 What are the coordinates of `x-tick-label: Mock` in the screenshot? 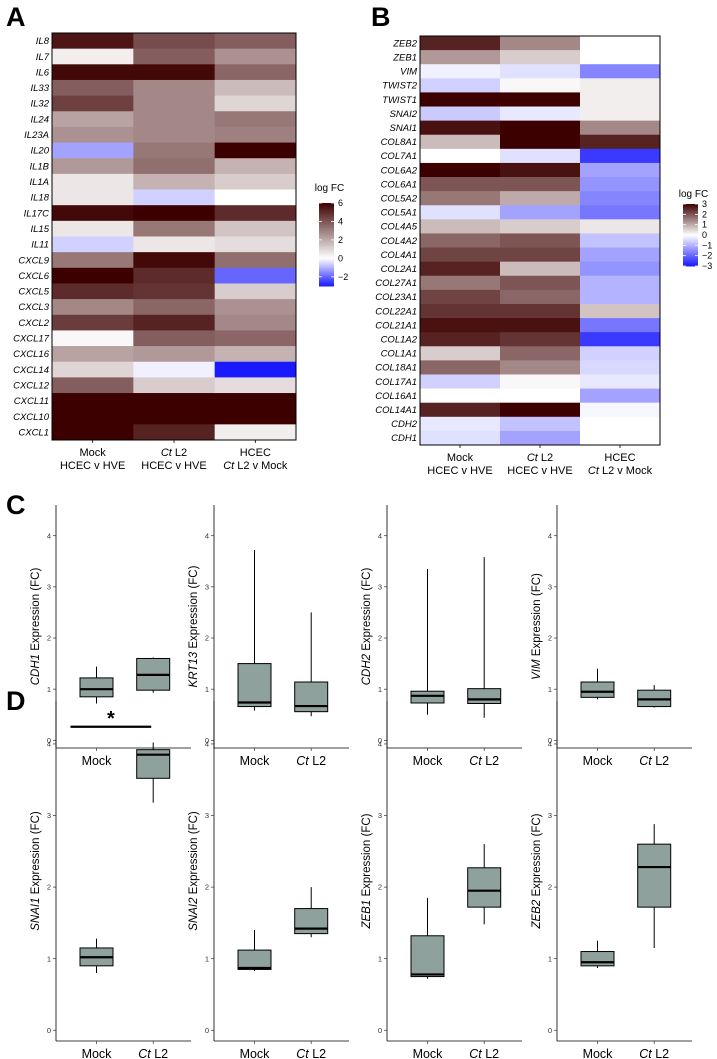 It's located at (97, 1053).